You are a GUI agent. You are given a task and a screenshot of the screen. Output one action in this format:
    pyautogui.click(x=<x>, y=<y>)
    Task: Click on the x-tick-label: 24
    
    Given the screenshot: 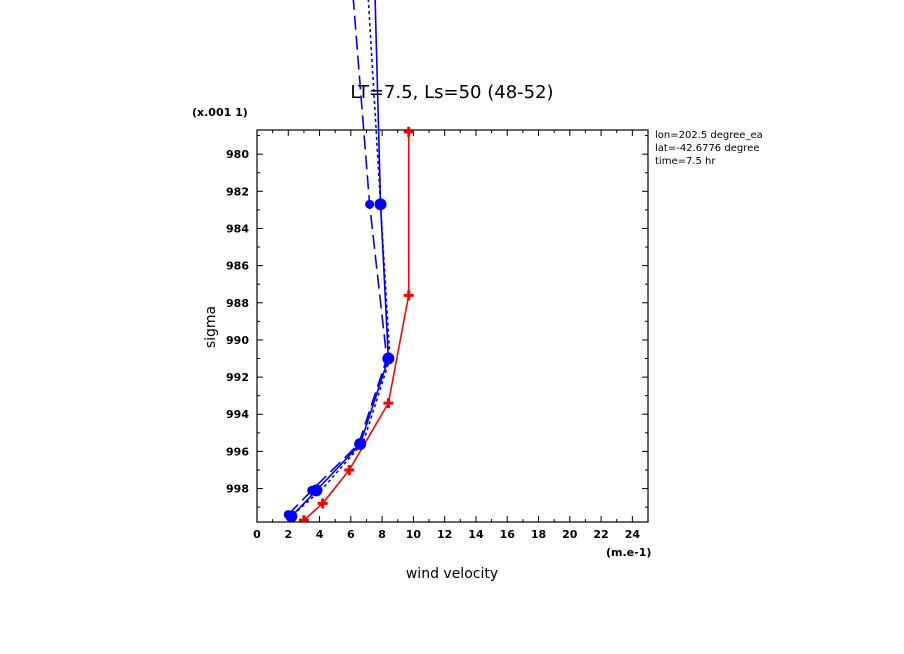 What is the action you would take?
    pyautogui.click(x=633, y=534)
    